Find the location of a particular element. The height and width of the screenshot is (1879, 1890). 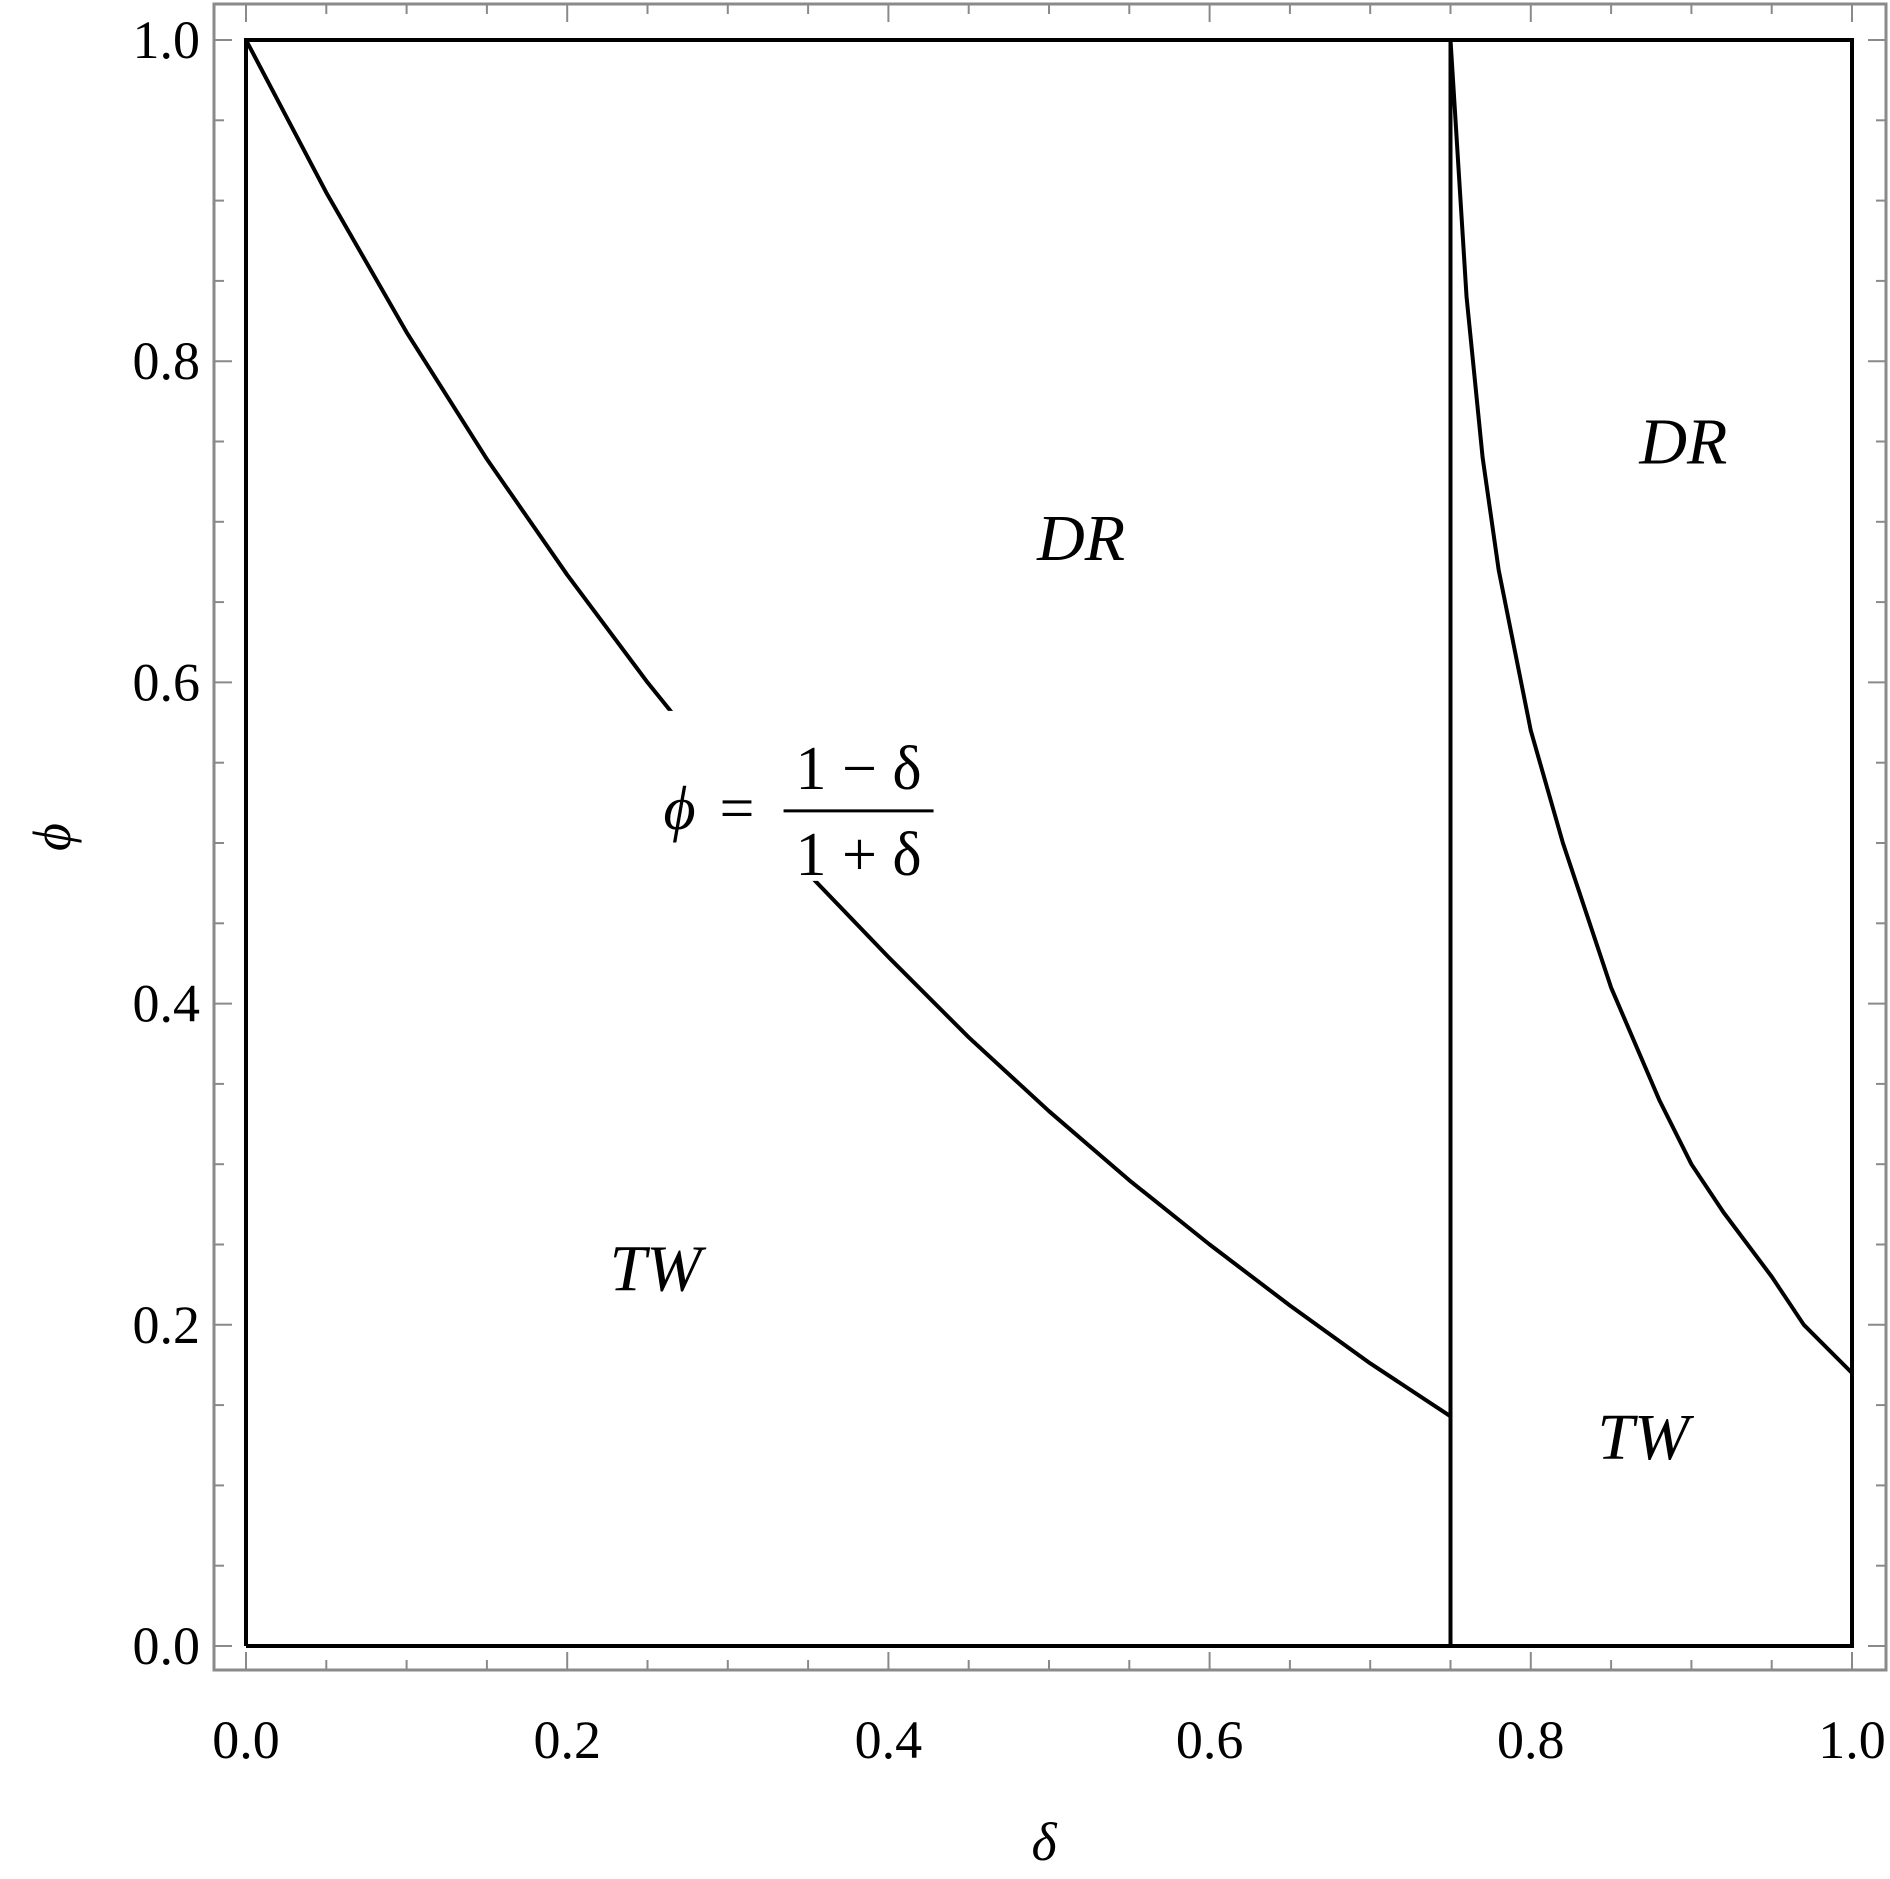

x-tick-label: 0.0 is located at coordinates (246, 1740).